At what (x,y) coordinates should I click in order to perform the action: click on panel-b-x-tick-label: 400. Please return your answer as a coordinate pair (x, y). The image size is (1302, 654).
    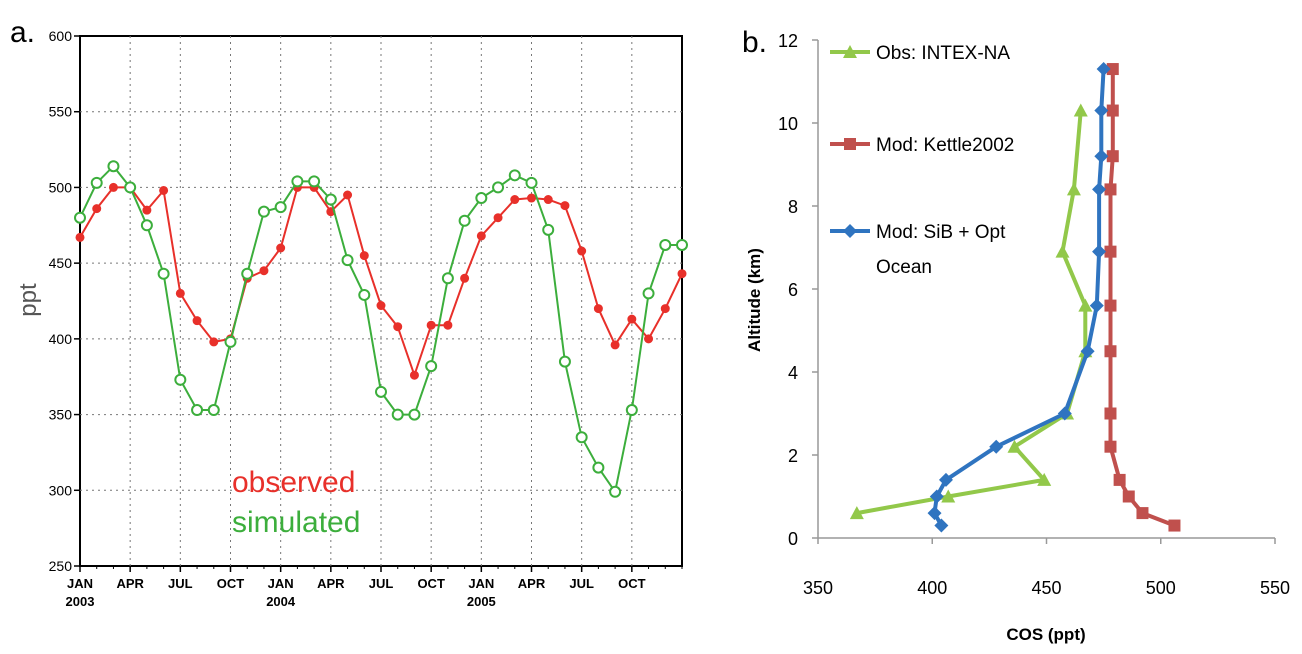
    Looking at the image, I should click on (932, 588).